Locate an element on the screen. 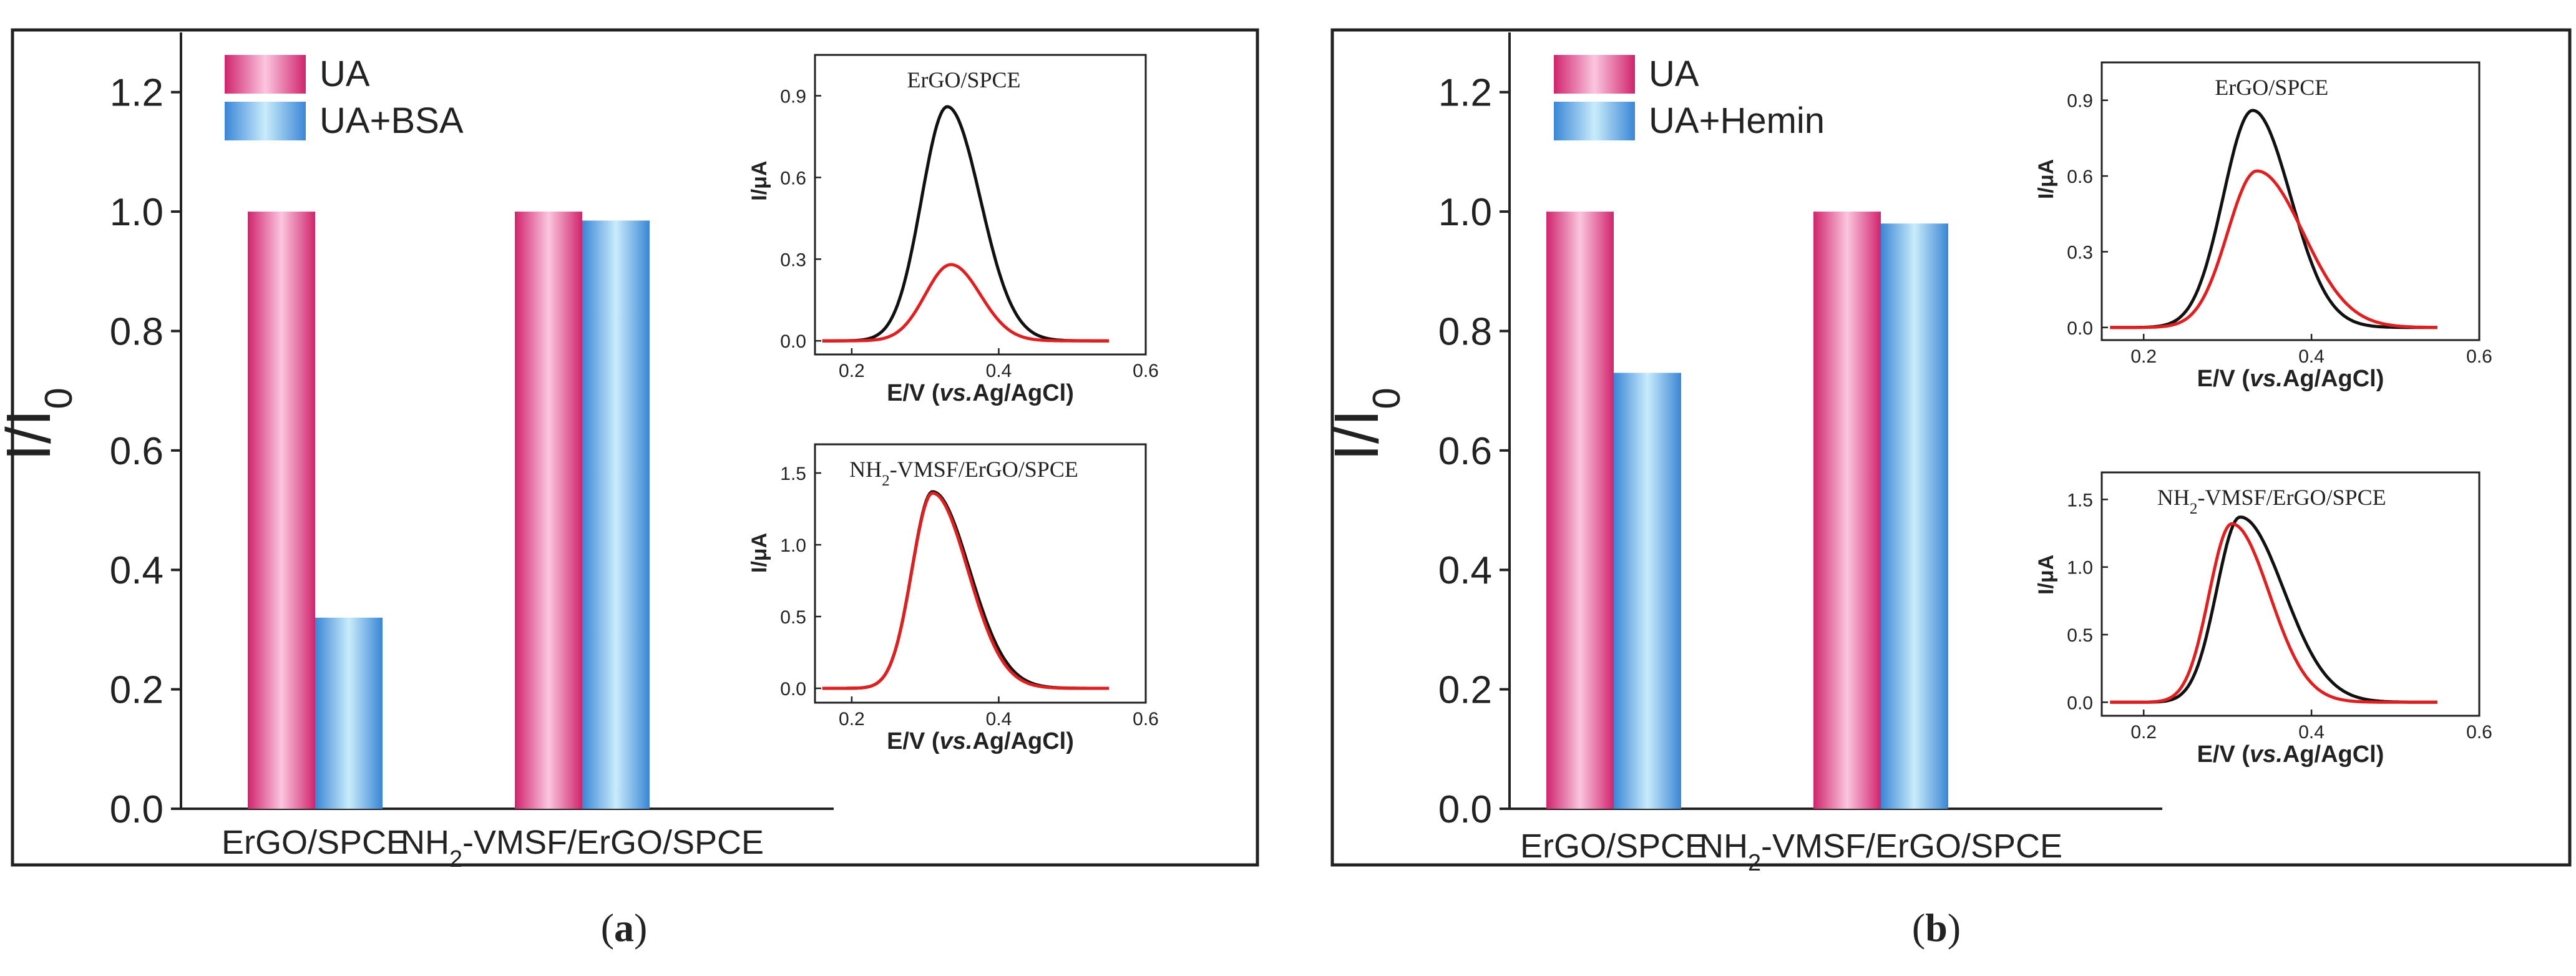 This screenshot has height=976, width=2576. caption-letter: b is located at coordinates (1936, 927).